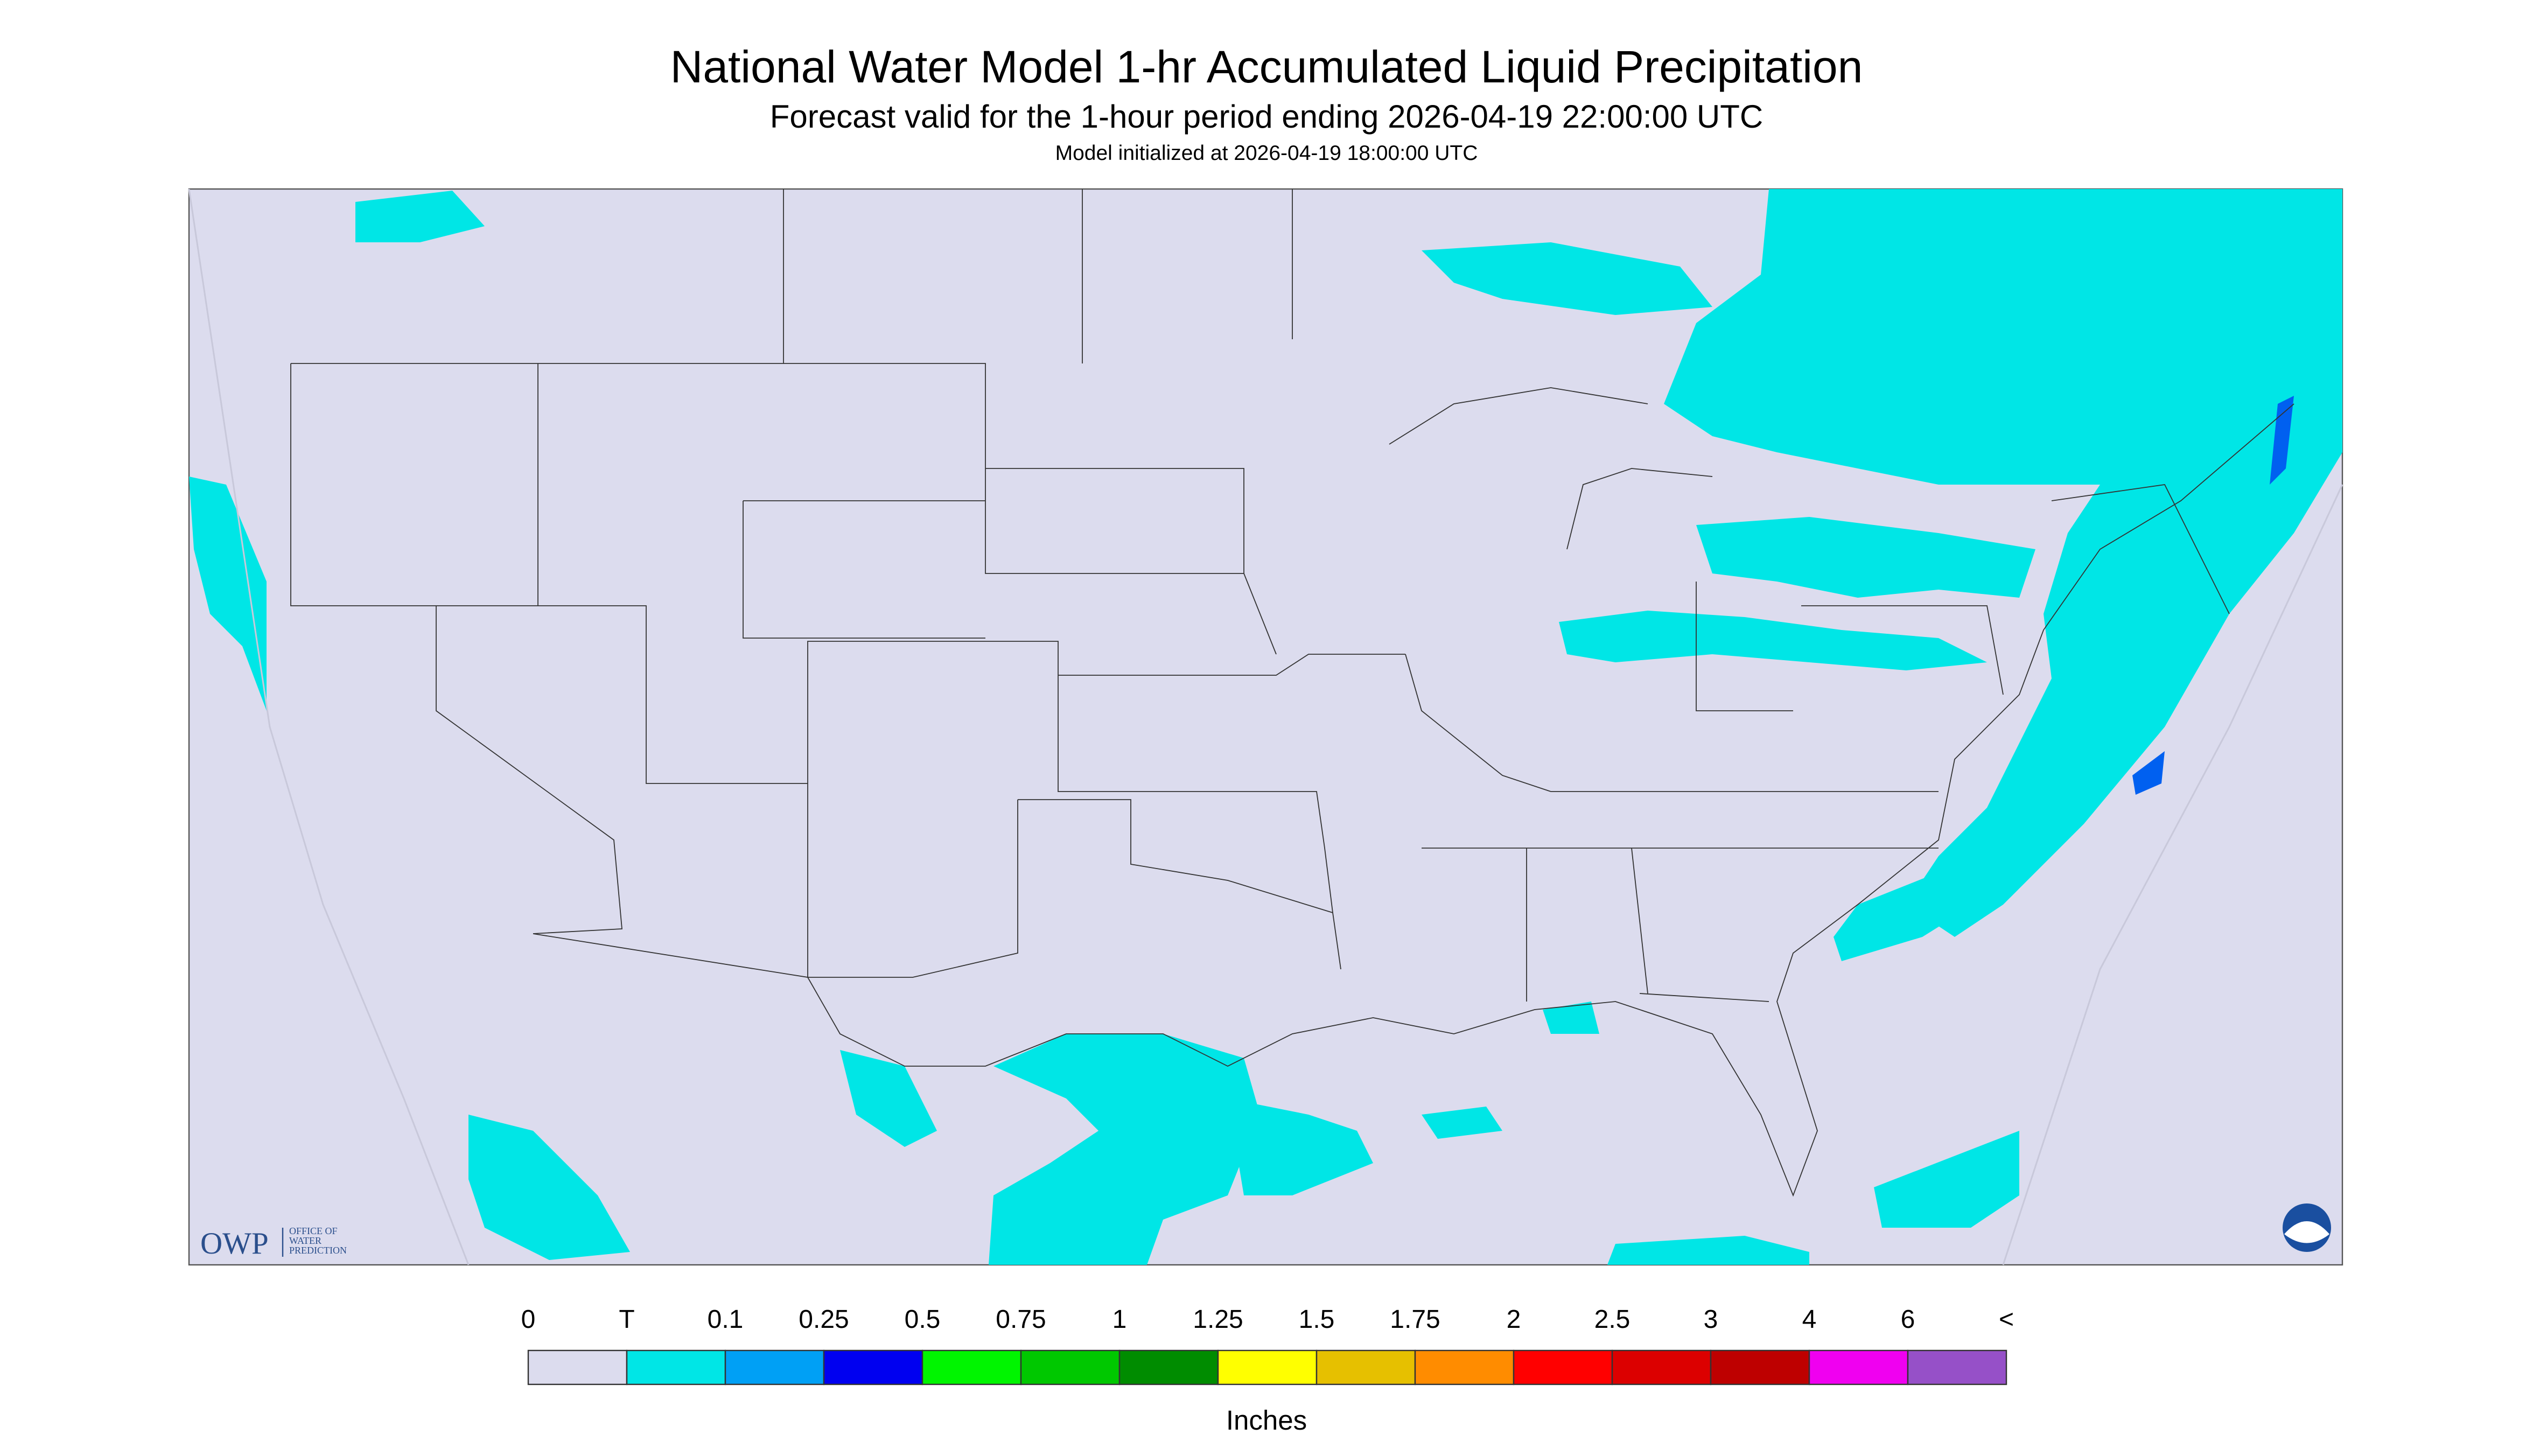 The width and height of the screenshot is (2533, 1456). What do you see at coordinates (1711, 1319) in the screenshot?
I see `legend-label: 3` at bounding box center [1711, 1319].